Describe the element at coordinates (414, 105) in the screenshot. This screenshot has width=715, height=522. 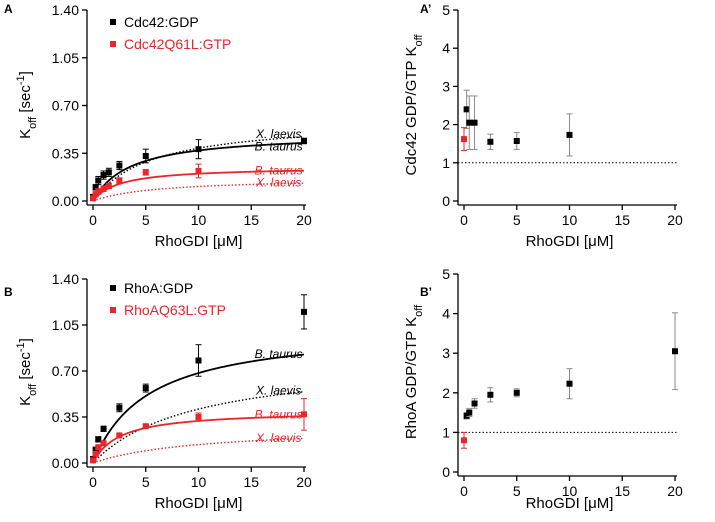
I see `y-axis-label: Cdc42 GDP/GTP Koff` at that location.